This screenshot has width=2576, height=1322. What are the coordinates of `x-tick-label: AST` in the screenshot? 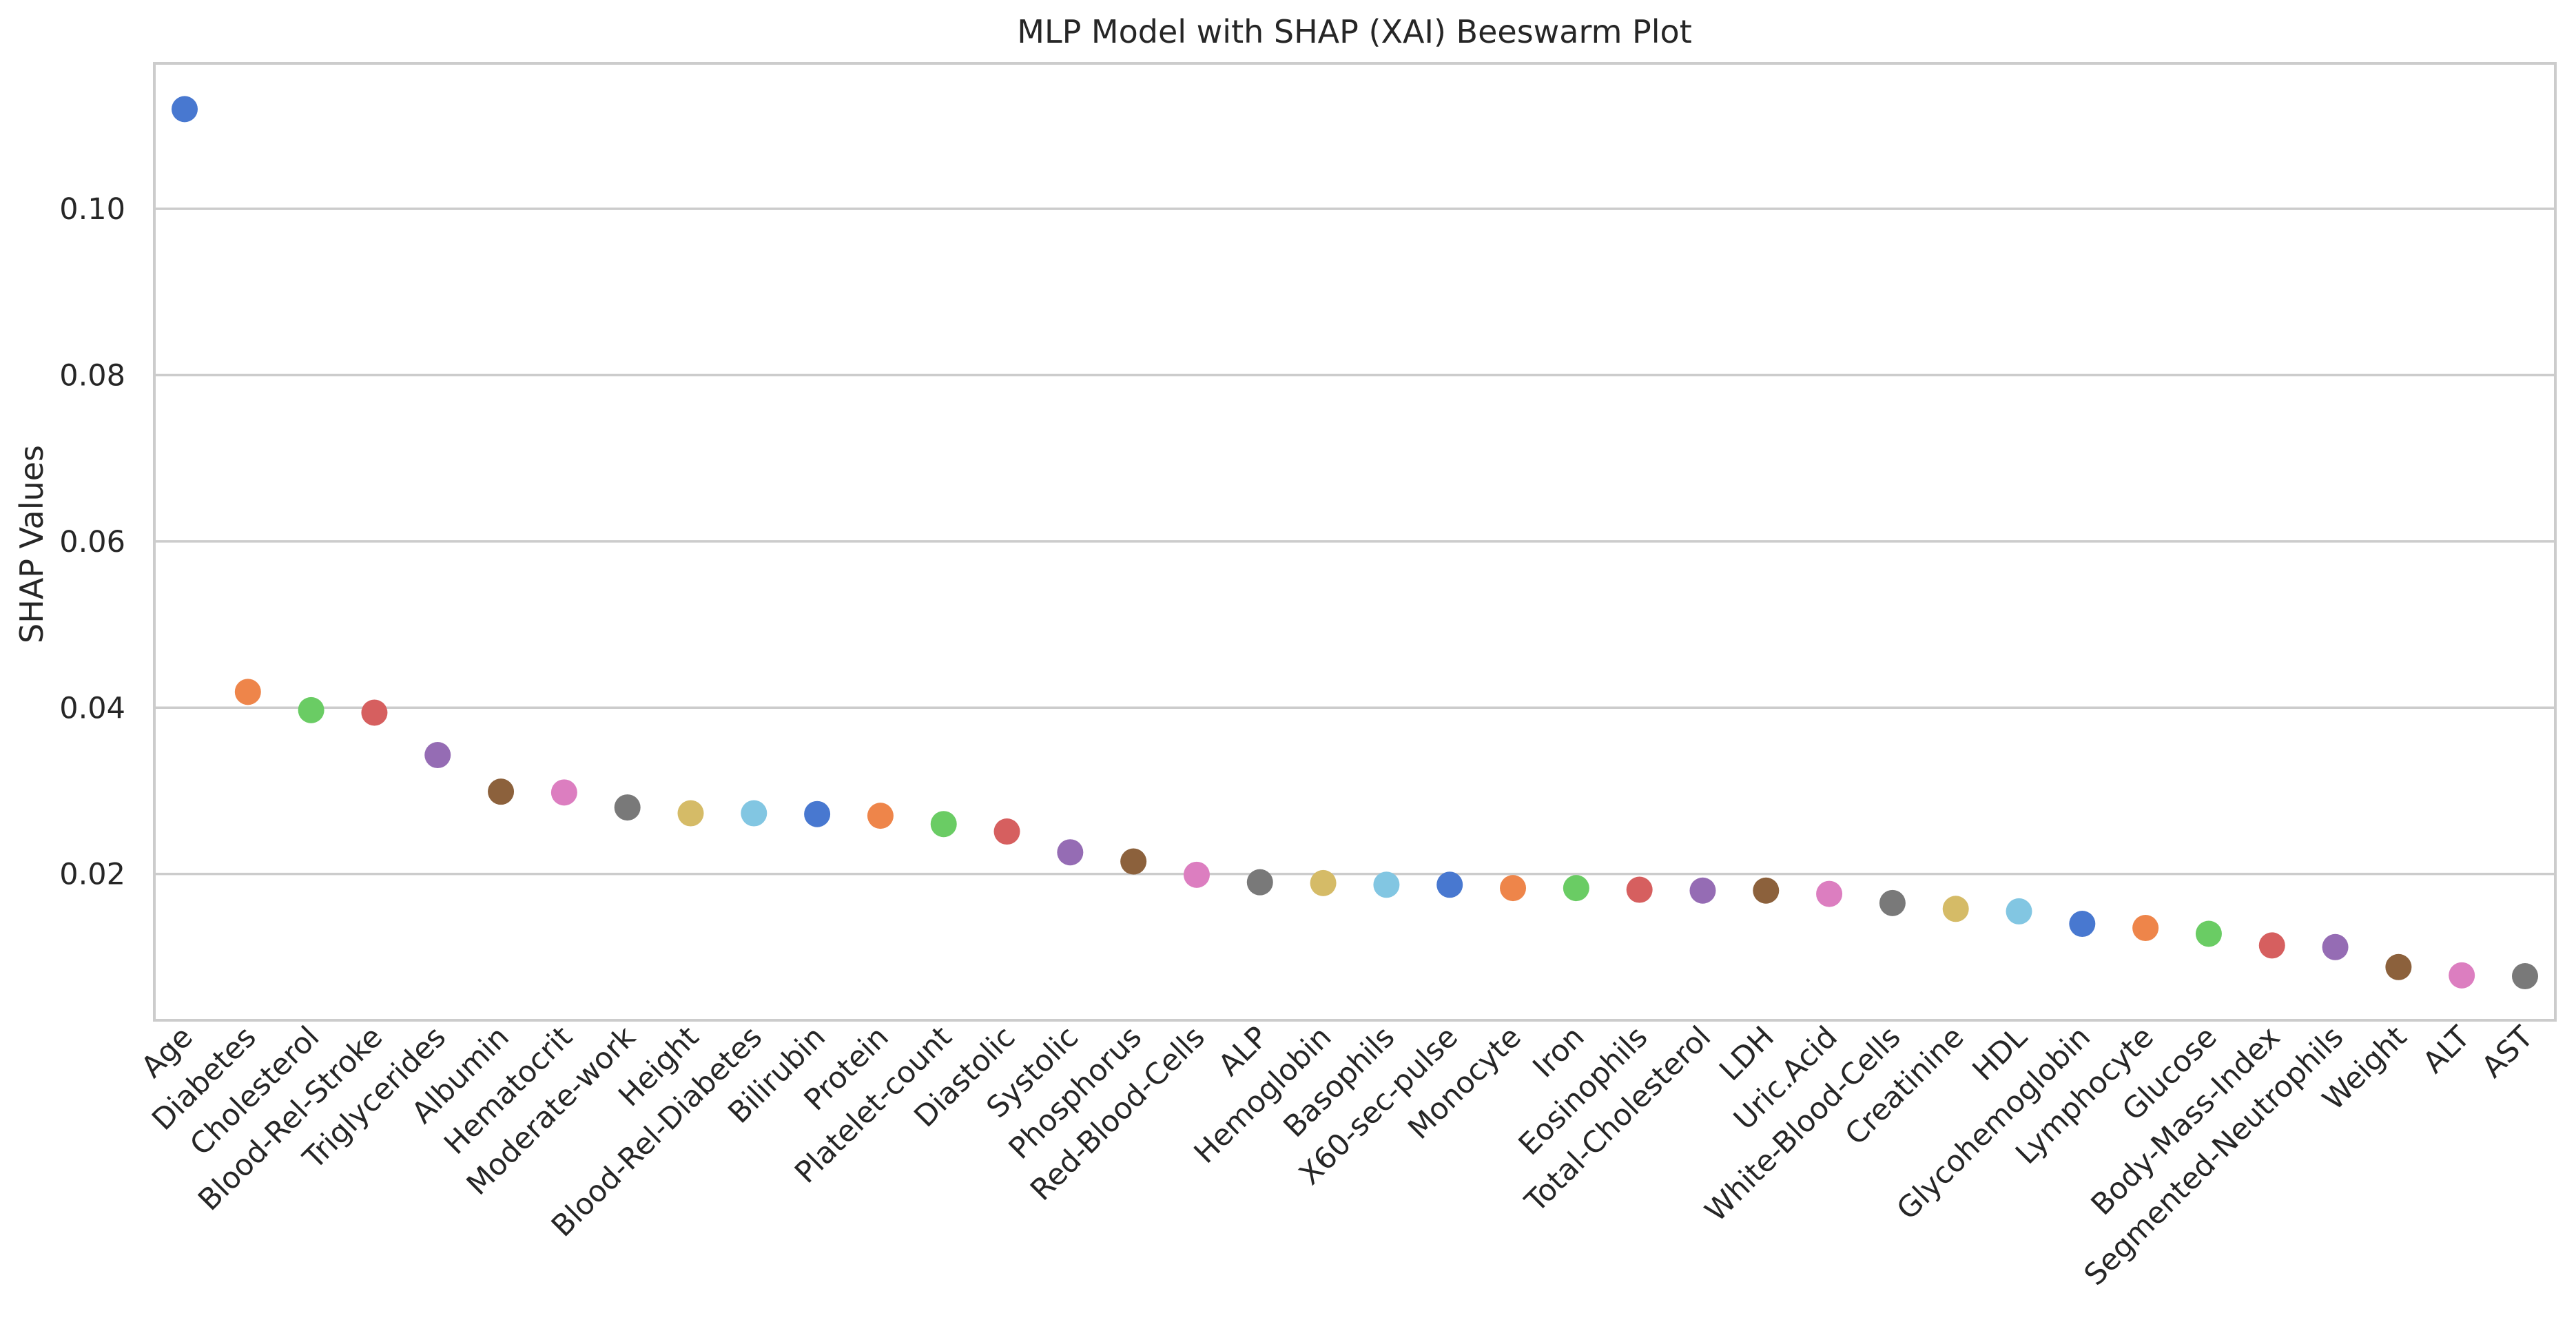 It's located at (2508, 1052).